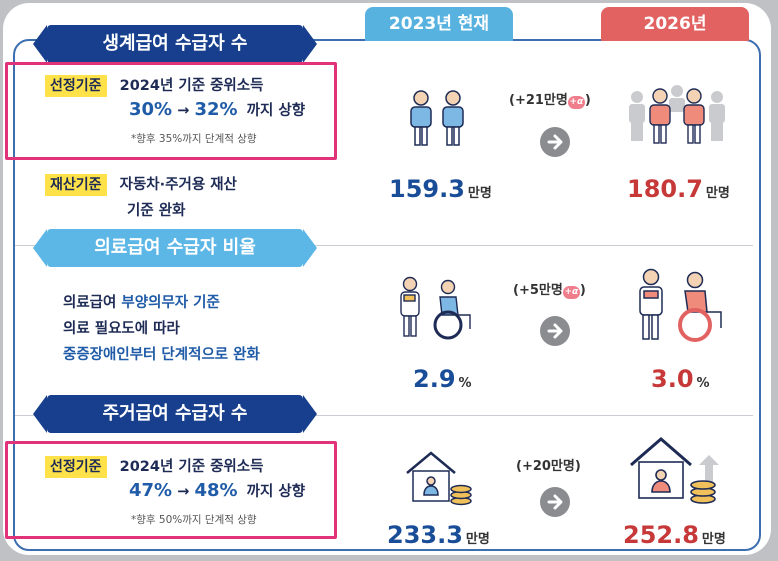  What do you see at coordinates (680, 379) in the screenshot?
I see `value-2026-medical: 3.0%` at bounding box center [680, 379].